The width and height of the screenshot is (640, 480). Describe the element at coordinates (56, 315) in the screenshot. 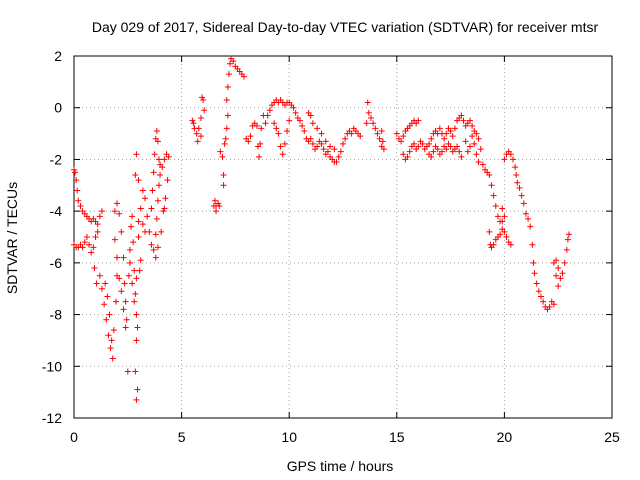

I see `y-tick-label: -8` at that location.